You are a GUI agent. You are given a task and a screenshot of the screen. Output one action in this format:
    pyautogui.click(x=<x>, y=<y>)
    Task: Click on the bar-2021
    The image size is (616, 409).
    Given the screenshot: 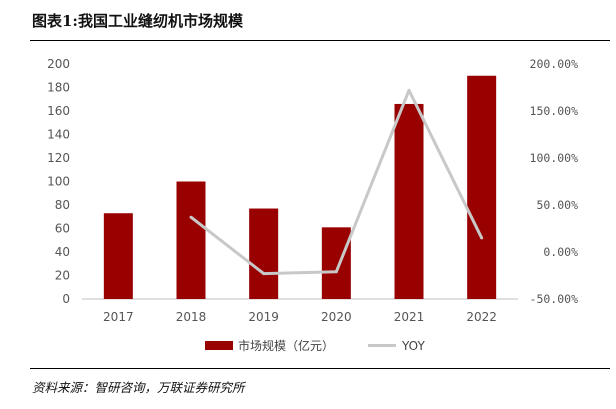 What is the action you would take?
    pyautogui.click(x=409, y=201)
    